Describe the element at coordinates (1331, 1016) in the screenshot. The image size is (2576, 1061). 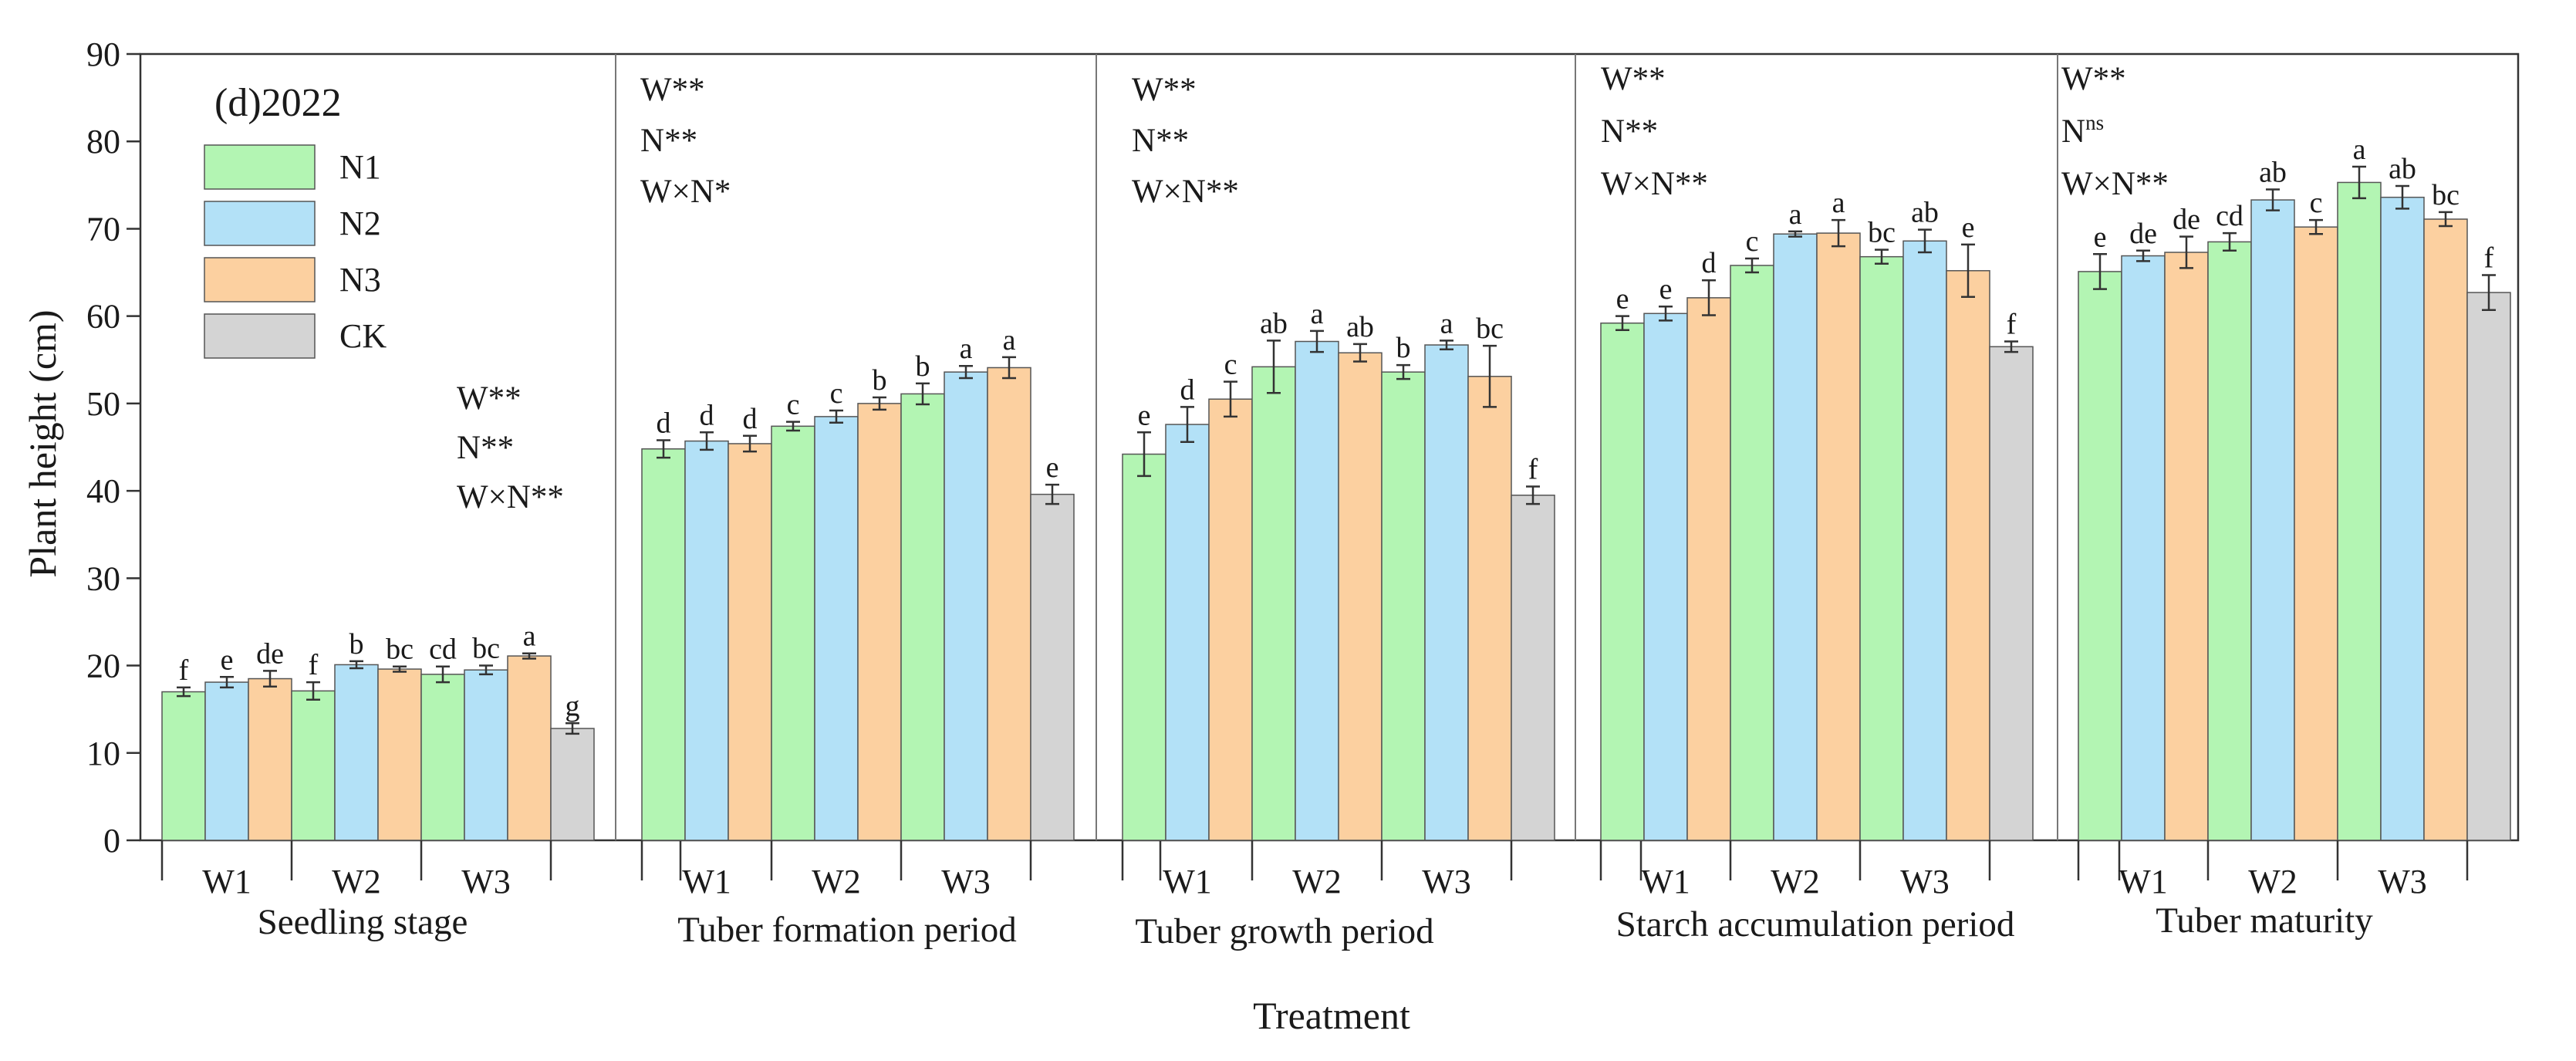
I see `x-axis-title: Treatment` at that location.